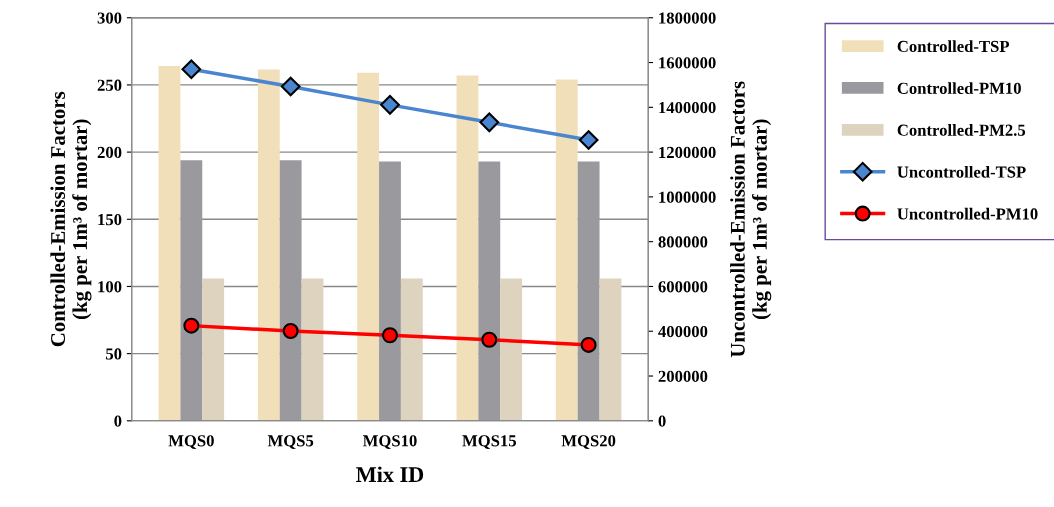 Image resolution: width=1054 pixels, height=507 pixels. What do you see at coordinates (109, 85) in the screenshot?
I see `y-tick-label: 250` at bounding box center [109, 85].